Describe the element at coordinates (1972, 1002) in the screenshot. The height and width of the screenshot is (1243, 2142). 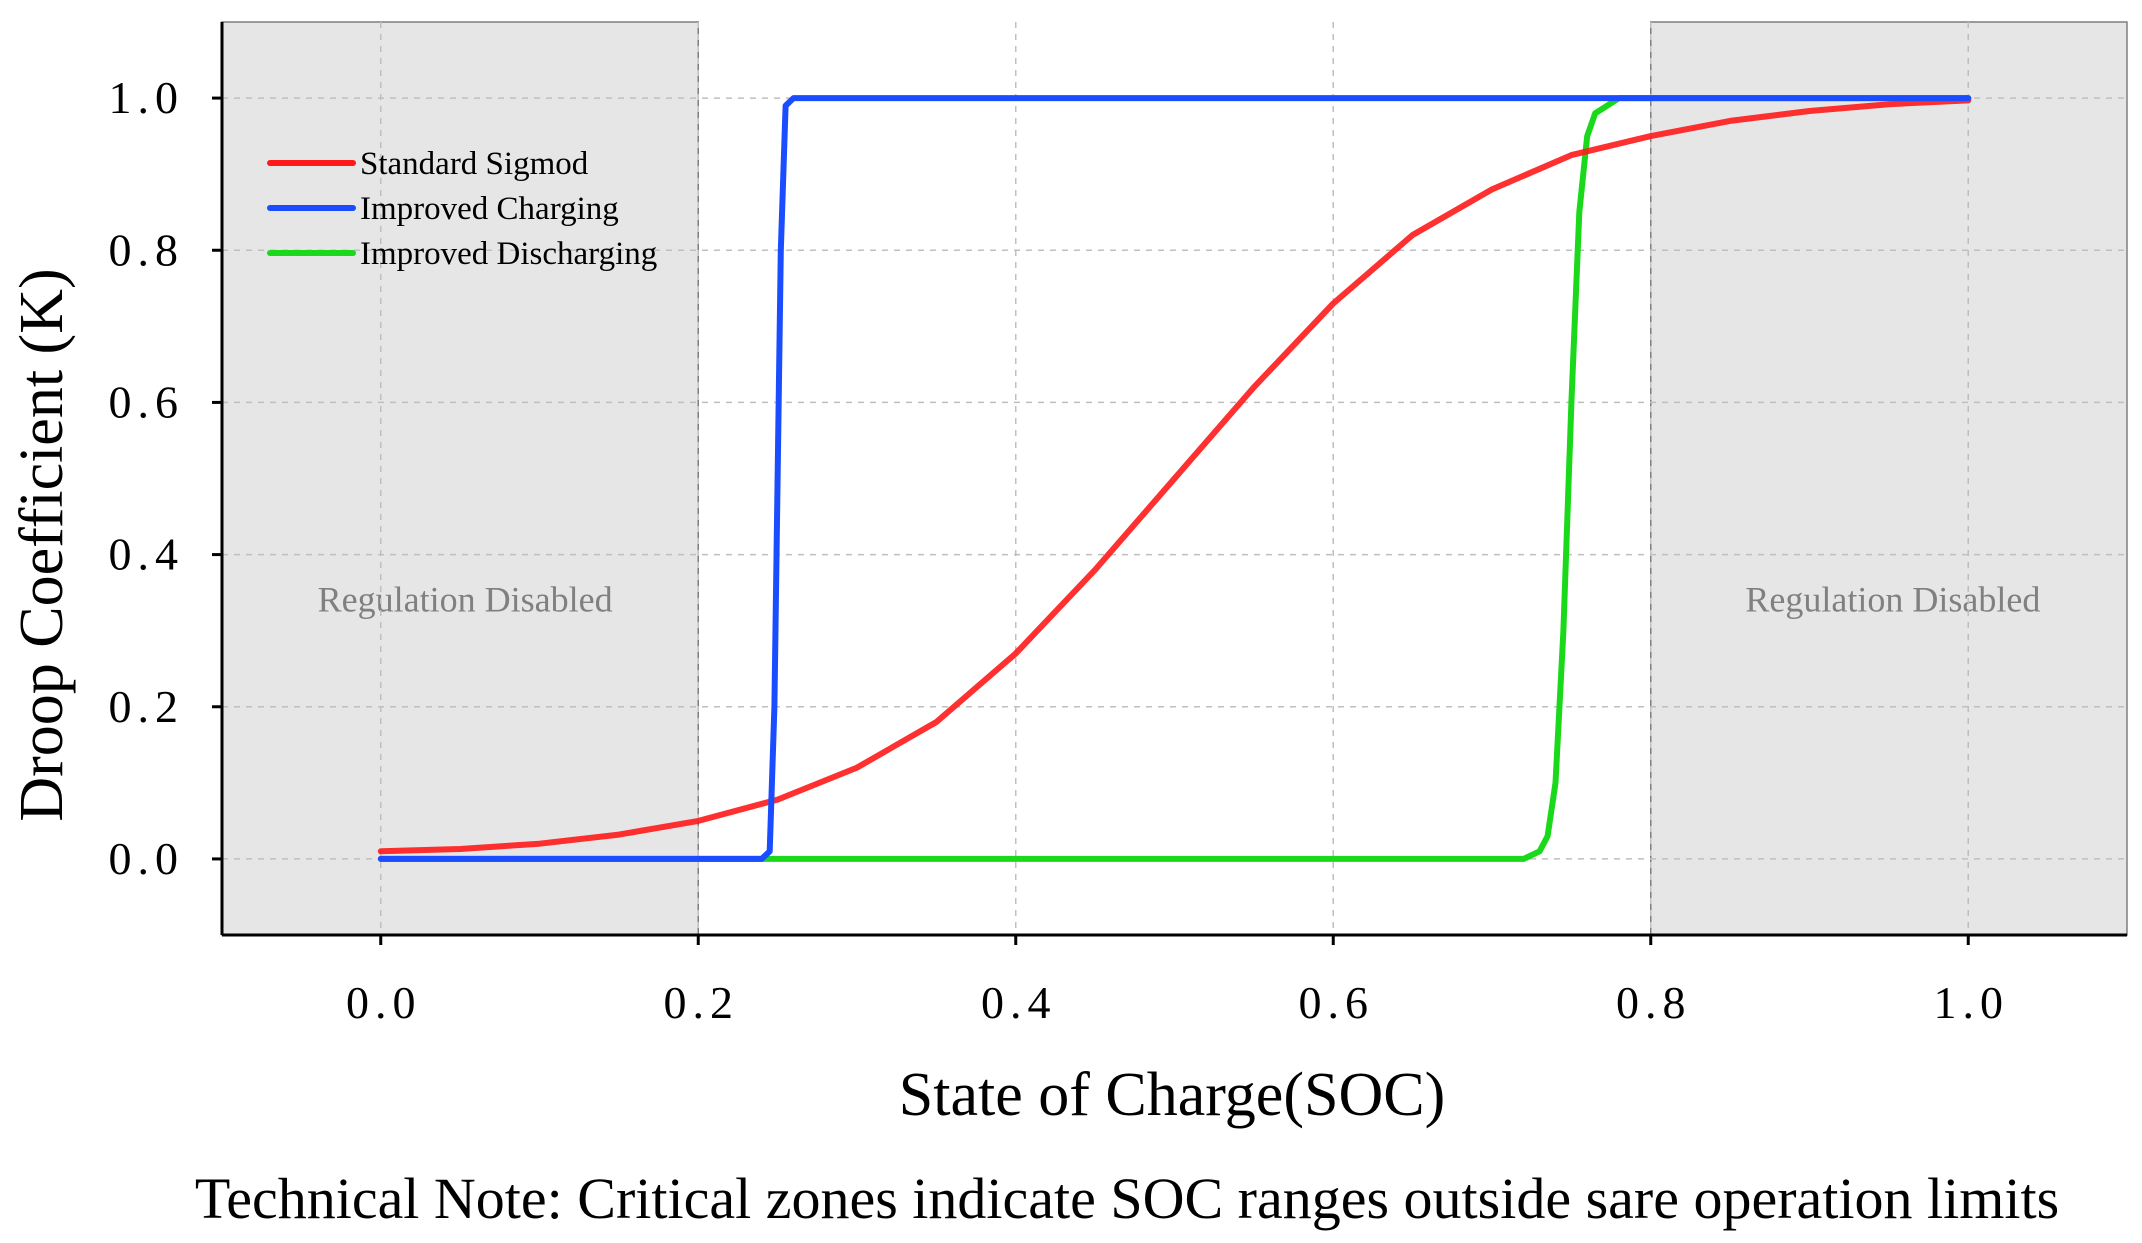
I see `x-tick-label-5: 1.0` at that location.